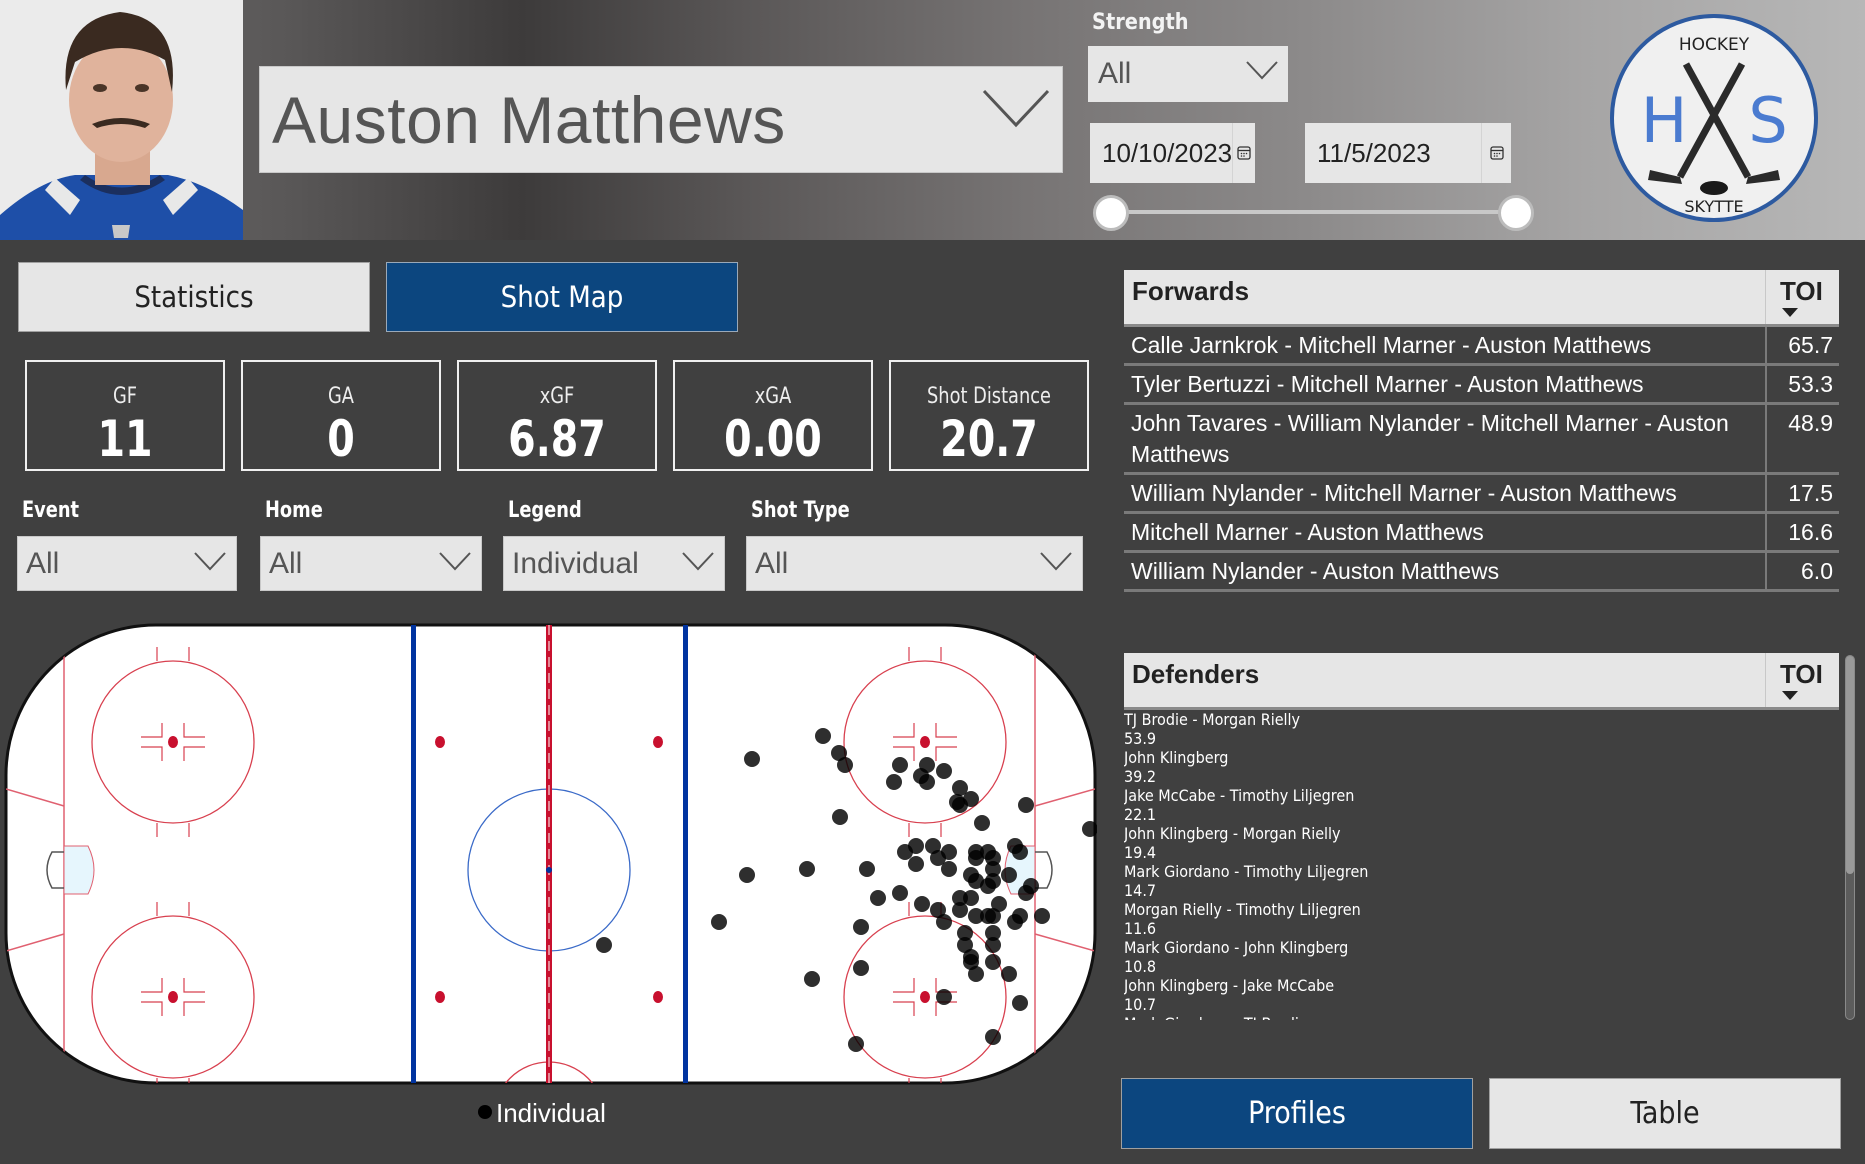 The image size is (1865, 1164). I want to click on strength-dropdown: All, so click(1188, 74).